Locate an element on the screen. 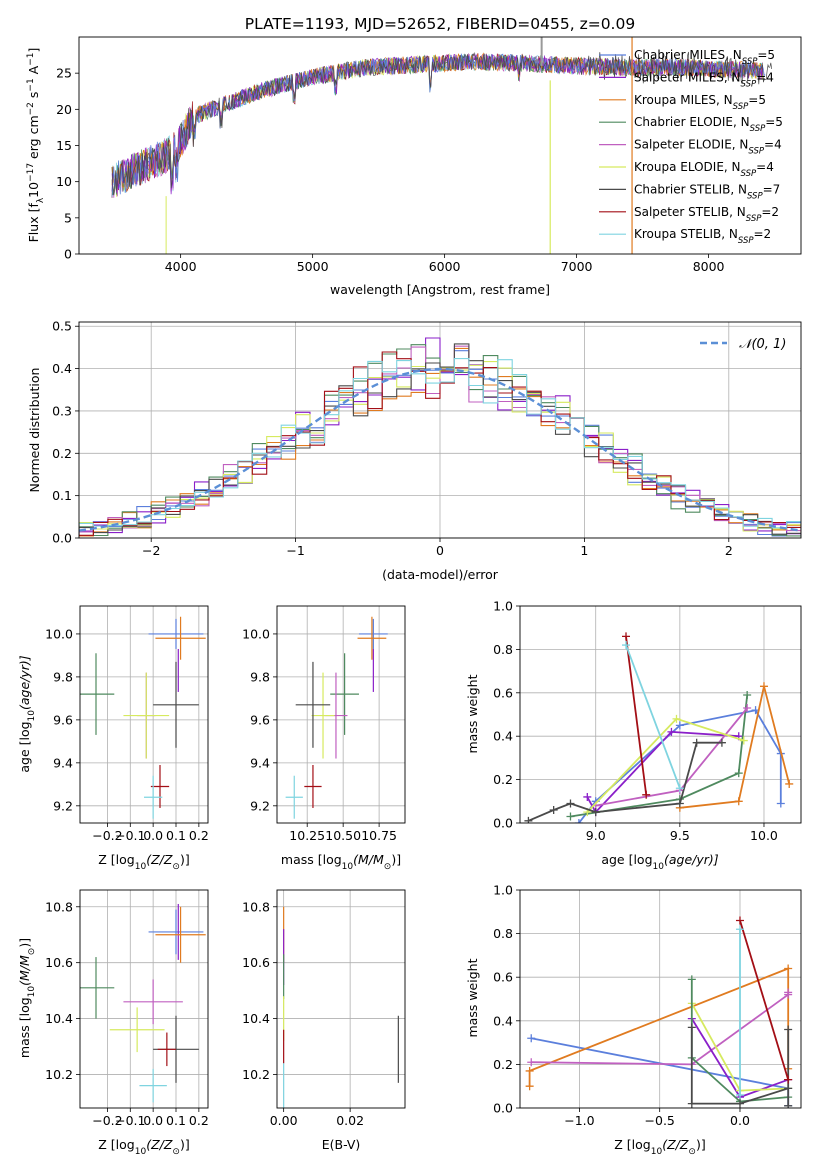 Image resolution: width=819 pixels, height=1170 pixels. y-tick-label: 10.0 is located at coordinates (59, 633).